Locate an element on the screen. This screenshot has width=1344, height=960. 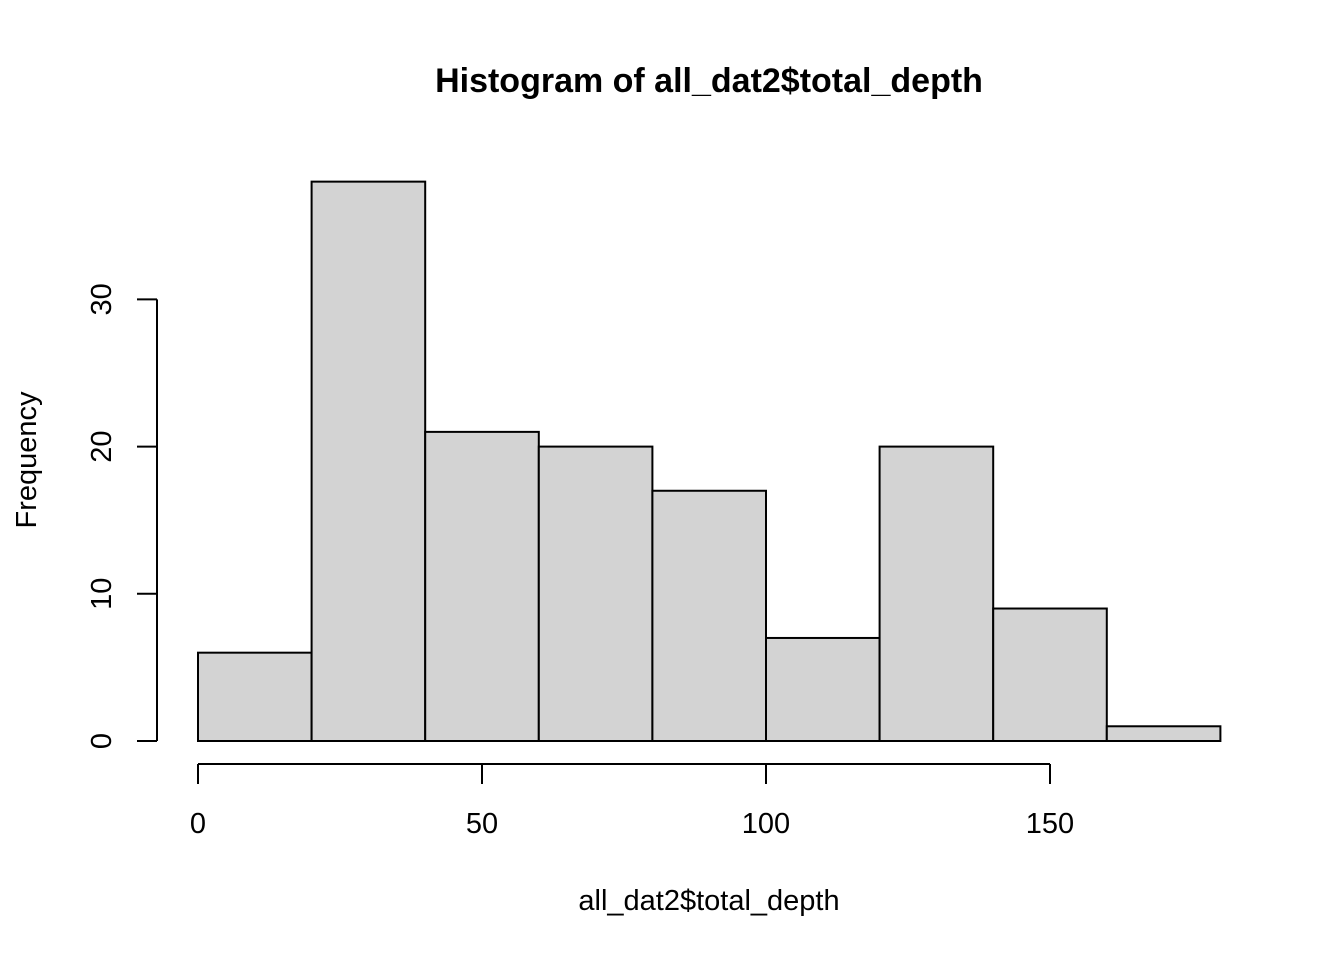
y-axis-label: Frequency is located at coordinates (27, 460).